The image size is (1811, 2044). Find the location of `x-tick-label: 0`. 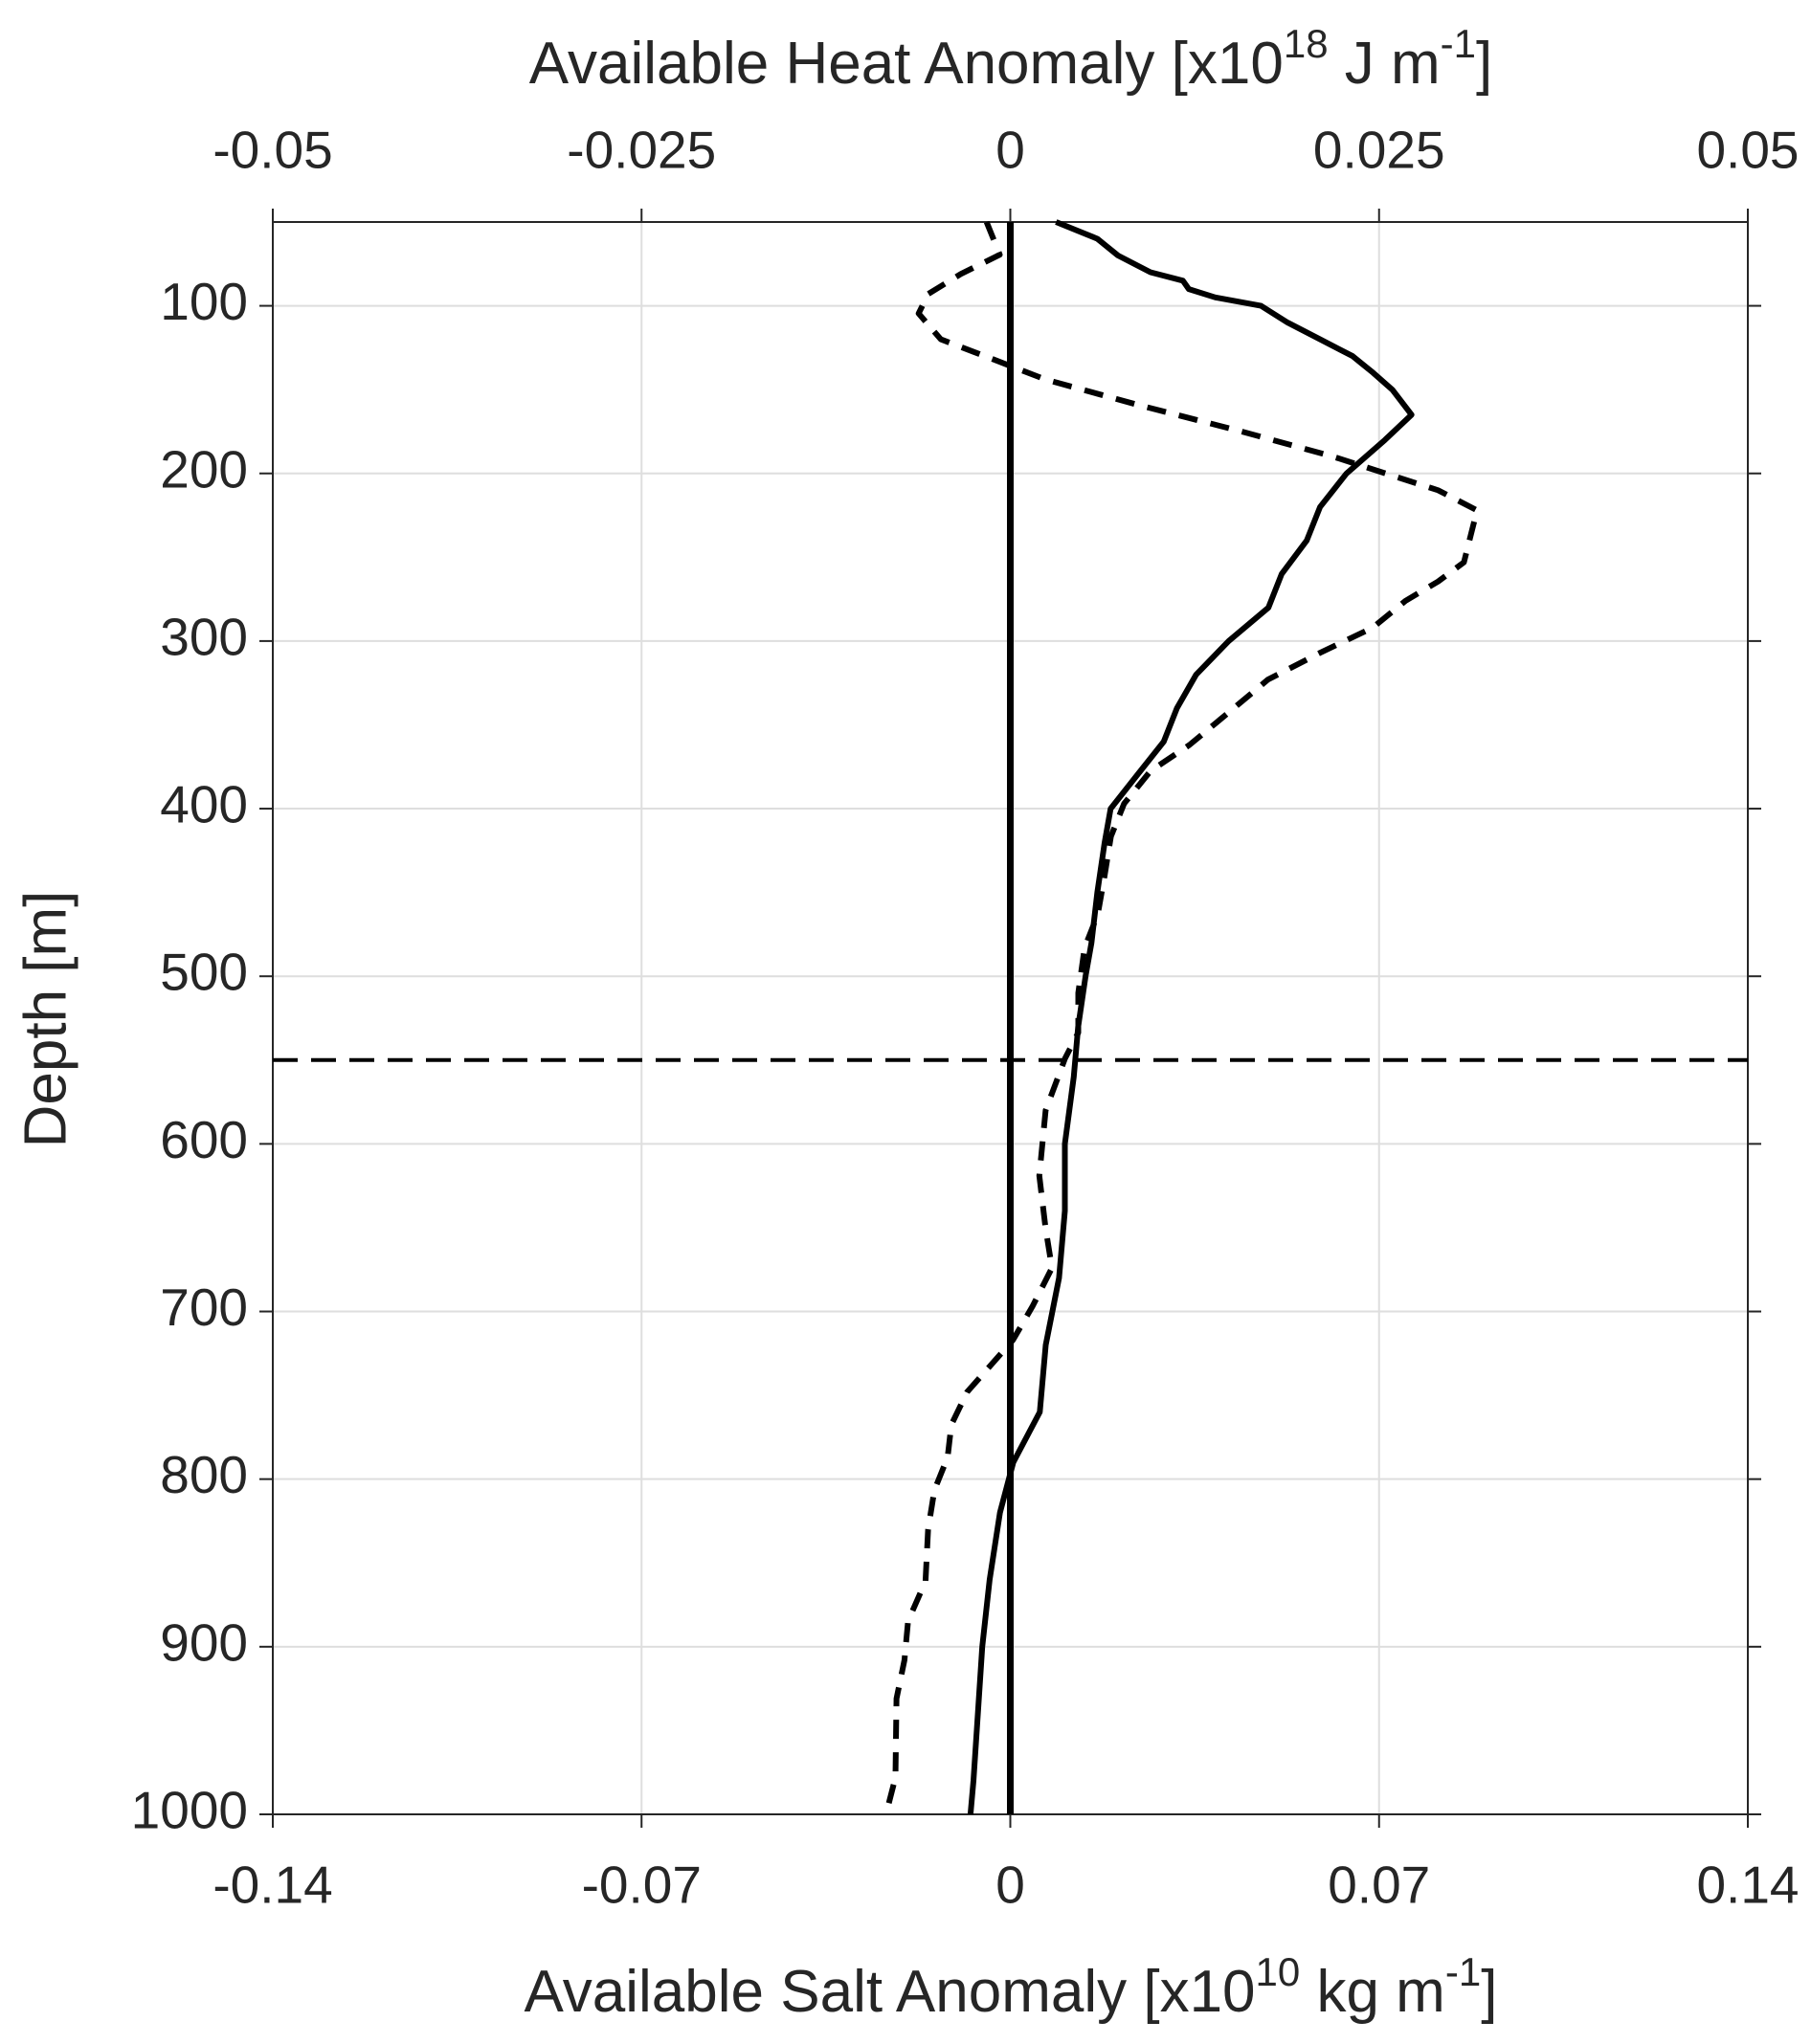

x-tick-label: 0 is located at coordinates (1010, 1885).